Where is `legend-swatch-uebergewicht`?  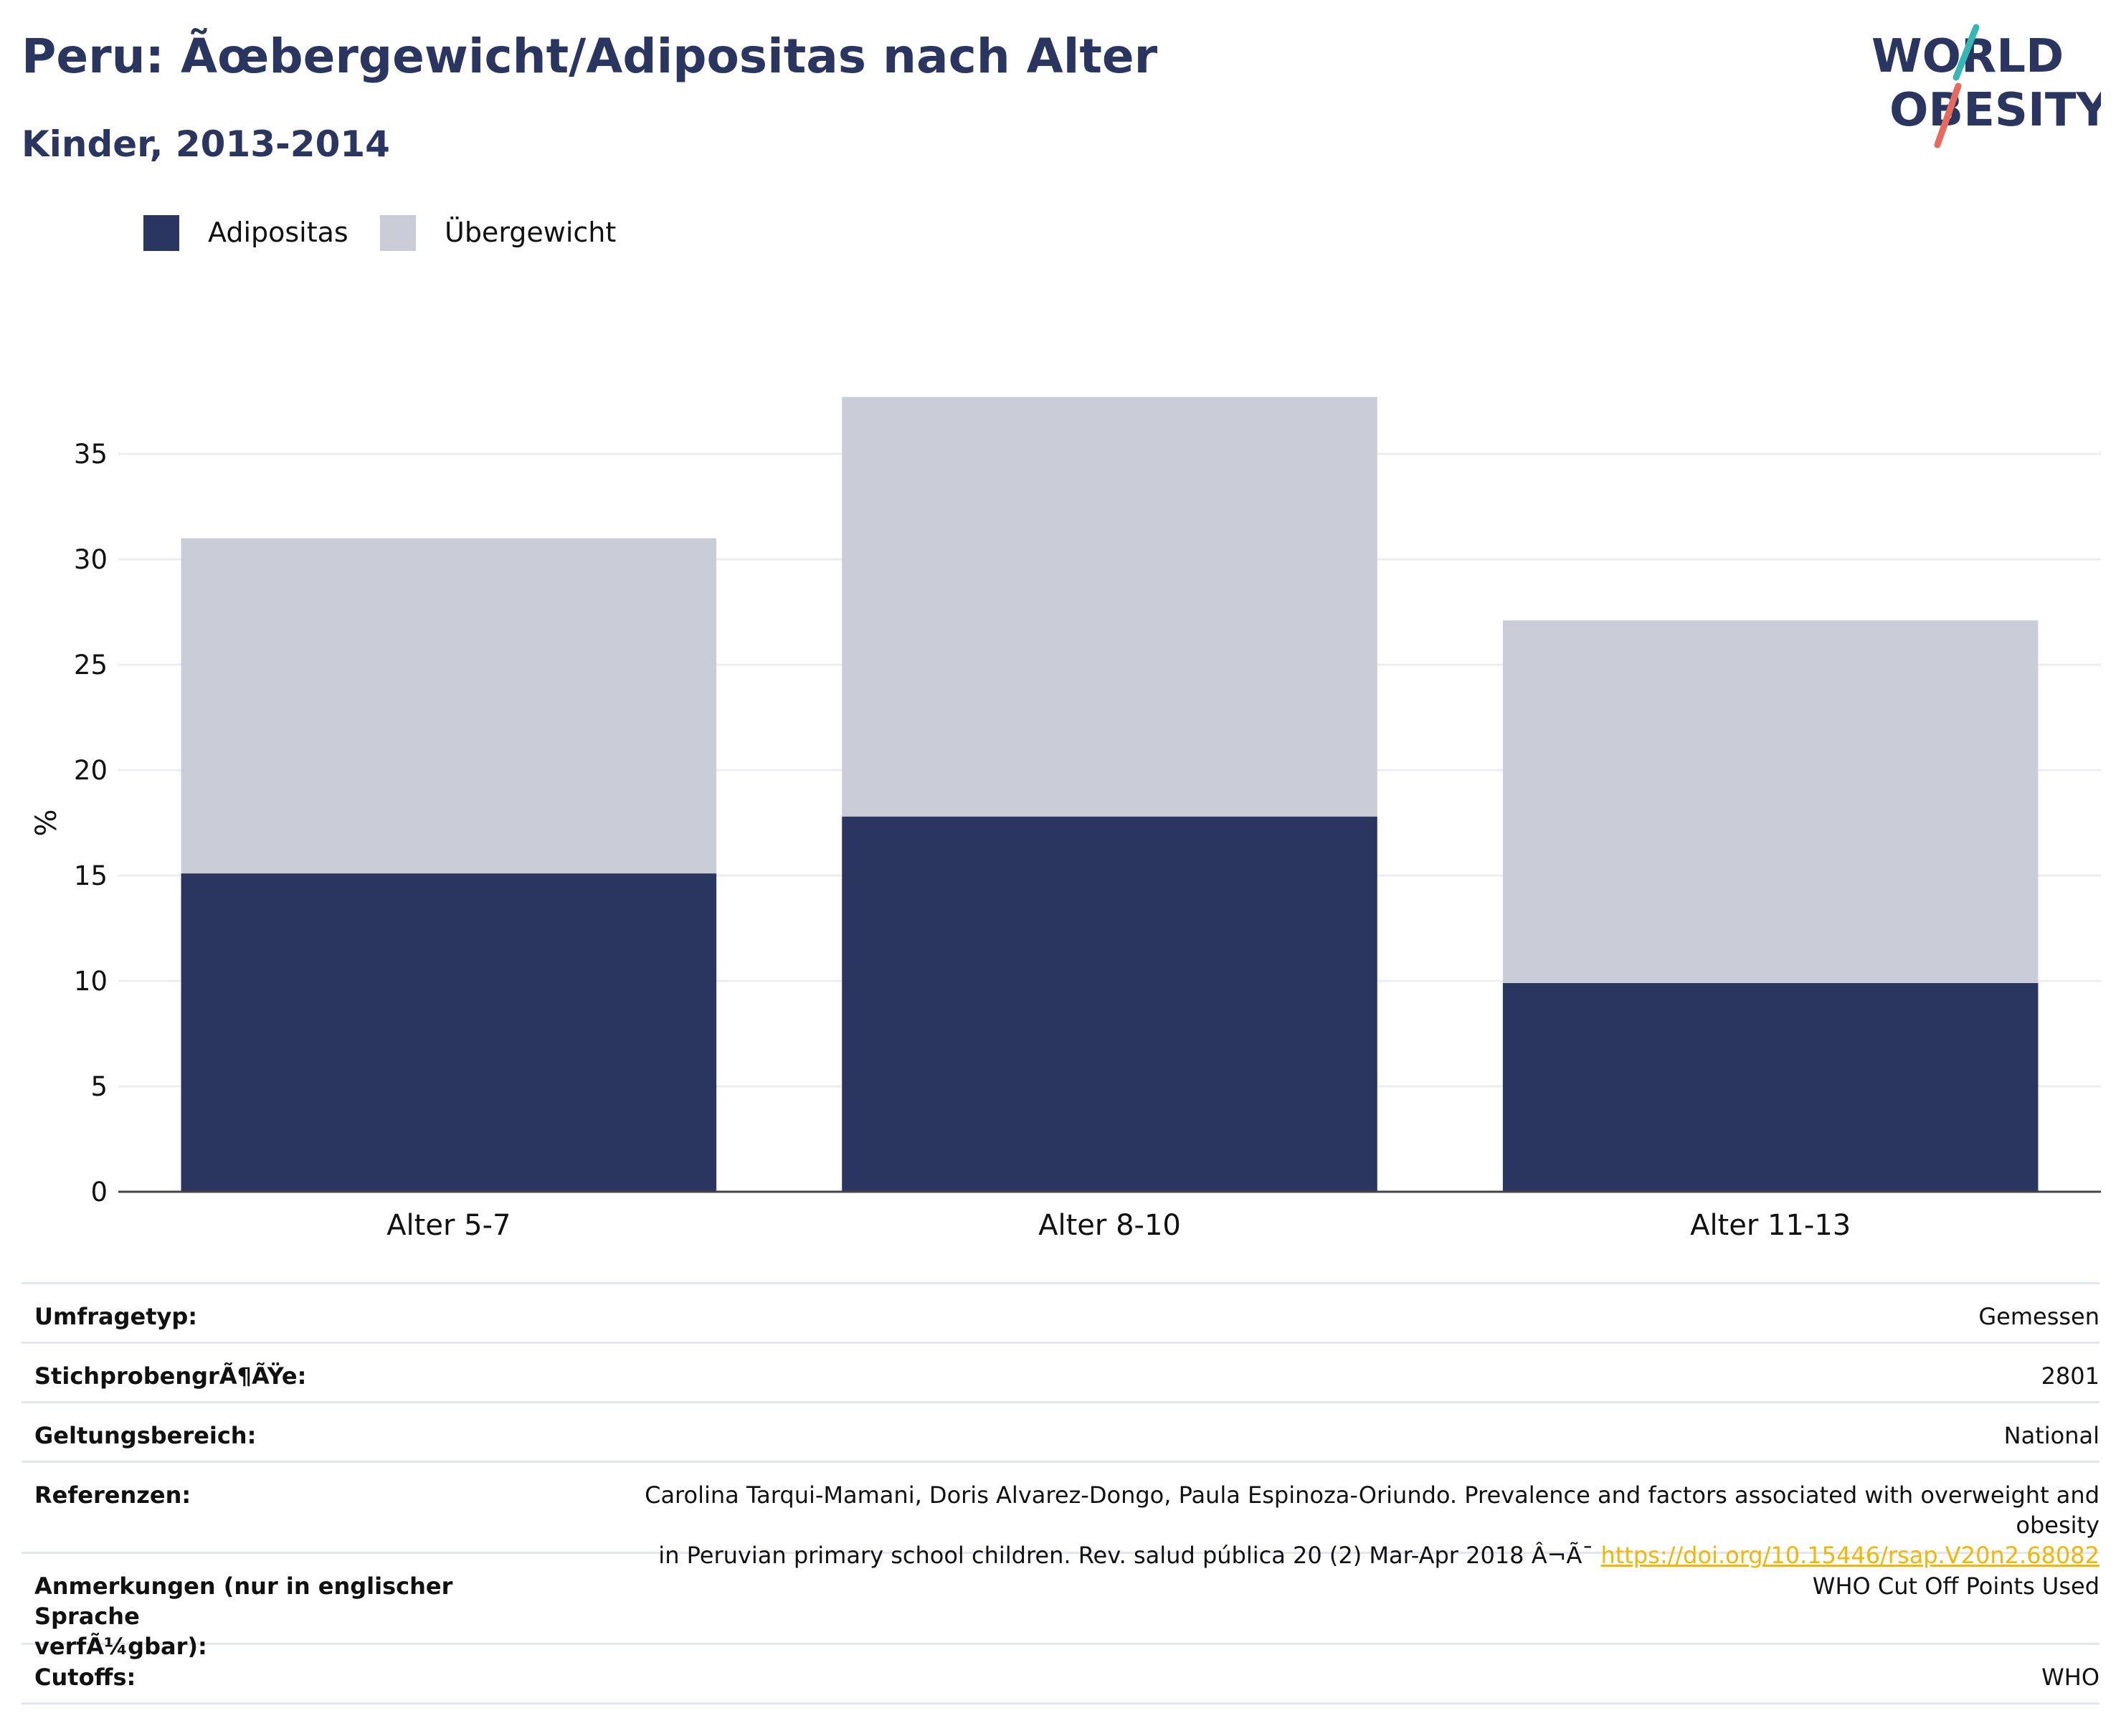
legend-swatch-uebergewicht is located at coordinates (398, 233).